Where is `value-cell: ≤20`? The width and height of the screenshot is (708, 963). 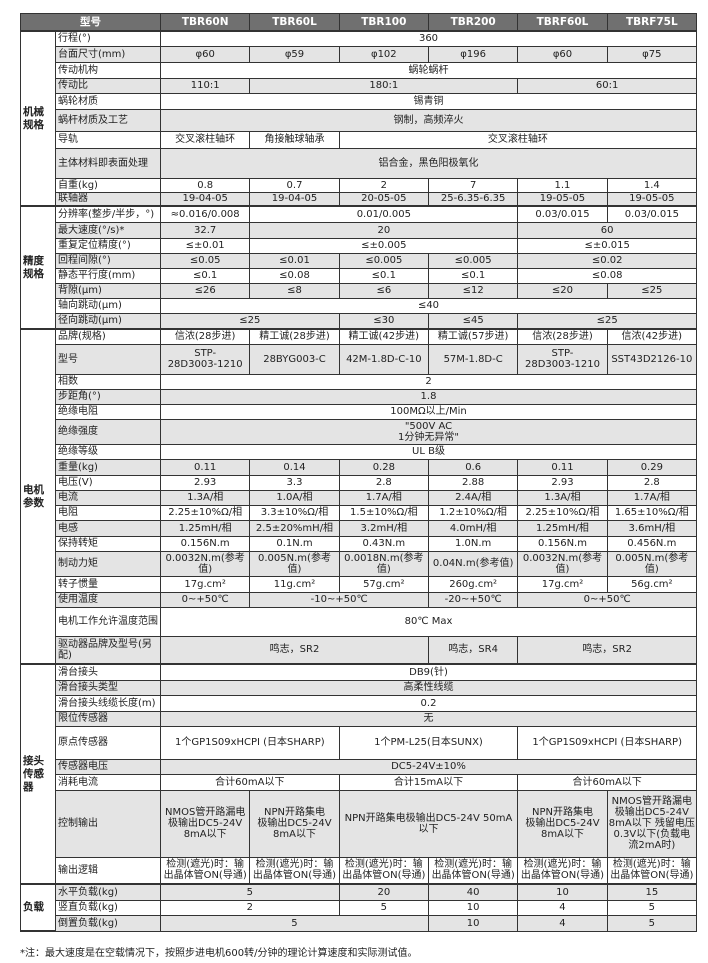
value-cell: ≤20 is located at coordinates (562, 290).